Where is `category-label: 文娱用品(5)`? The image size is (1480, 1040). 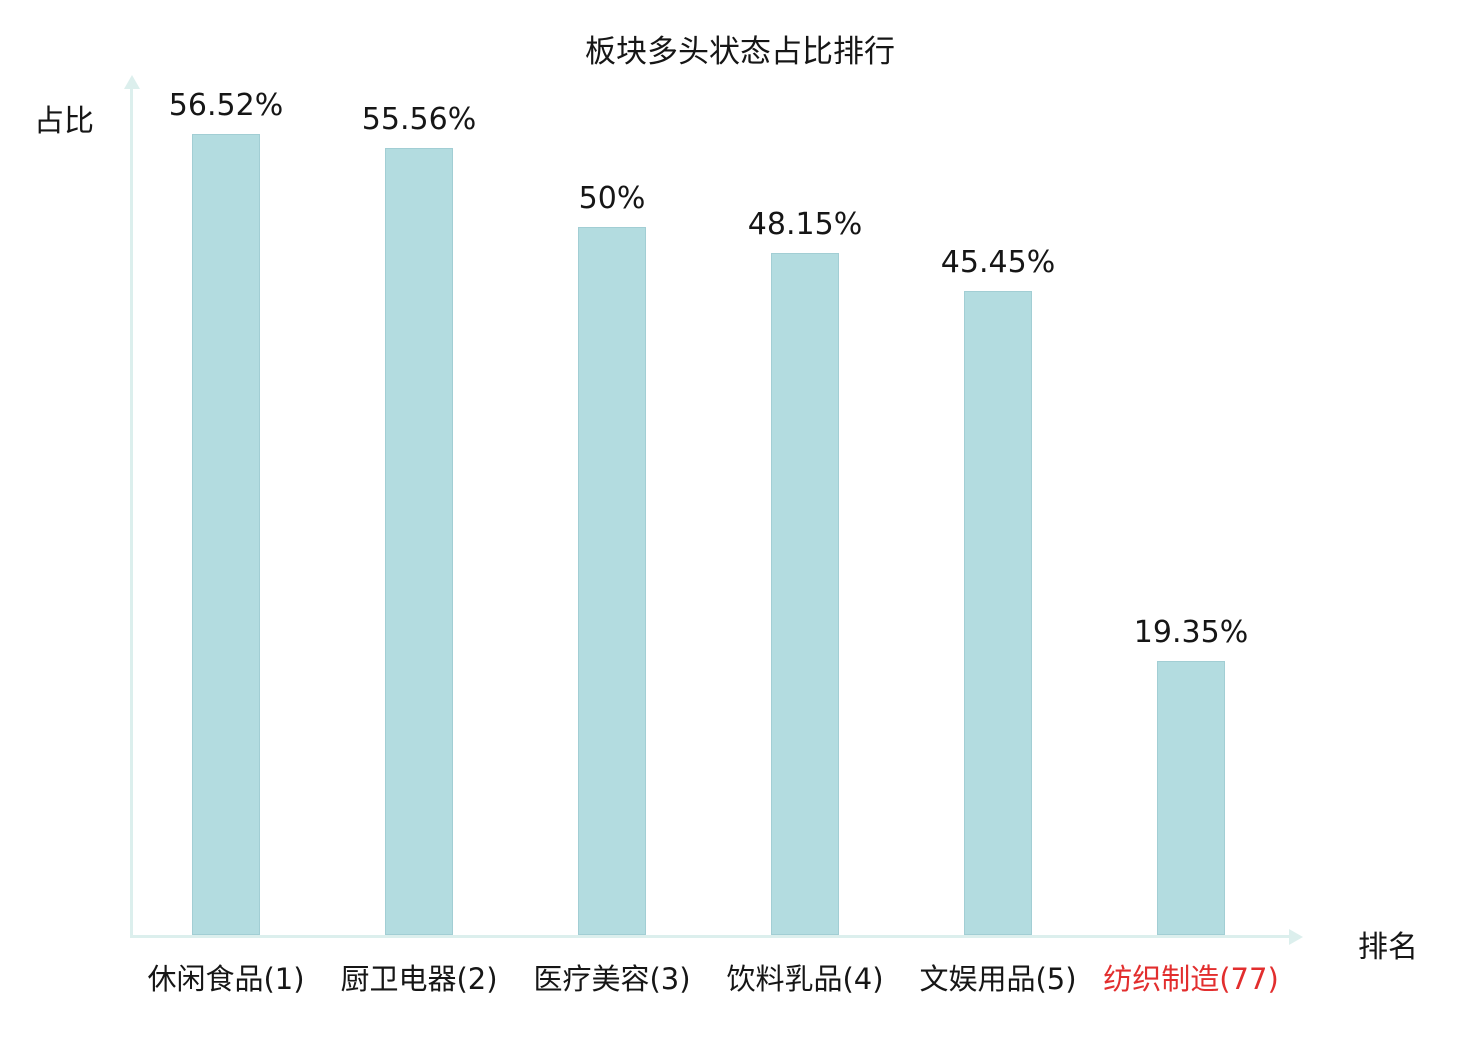 category-label: 文娱用品(5) is located at coordinates (998, 979).